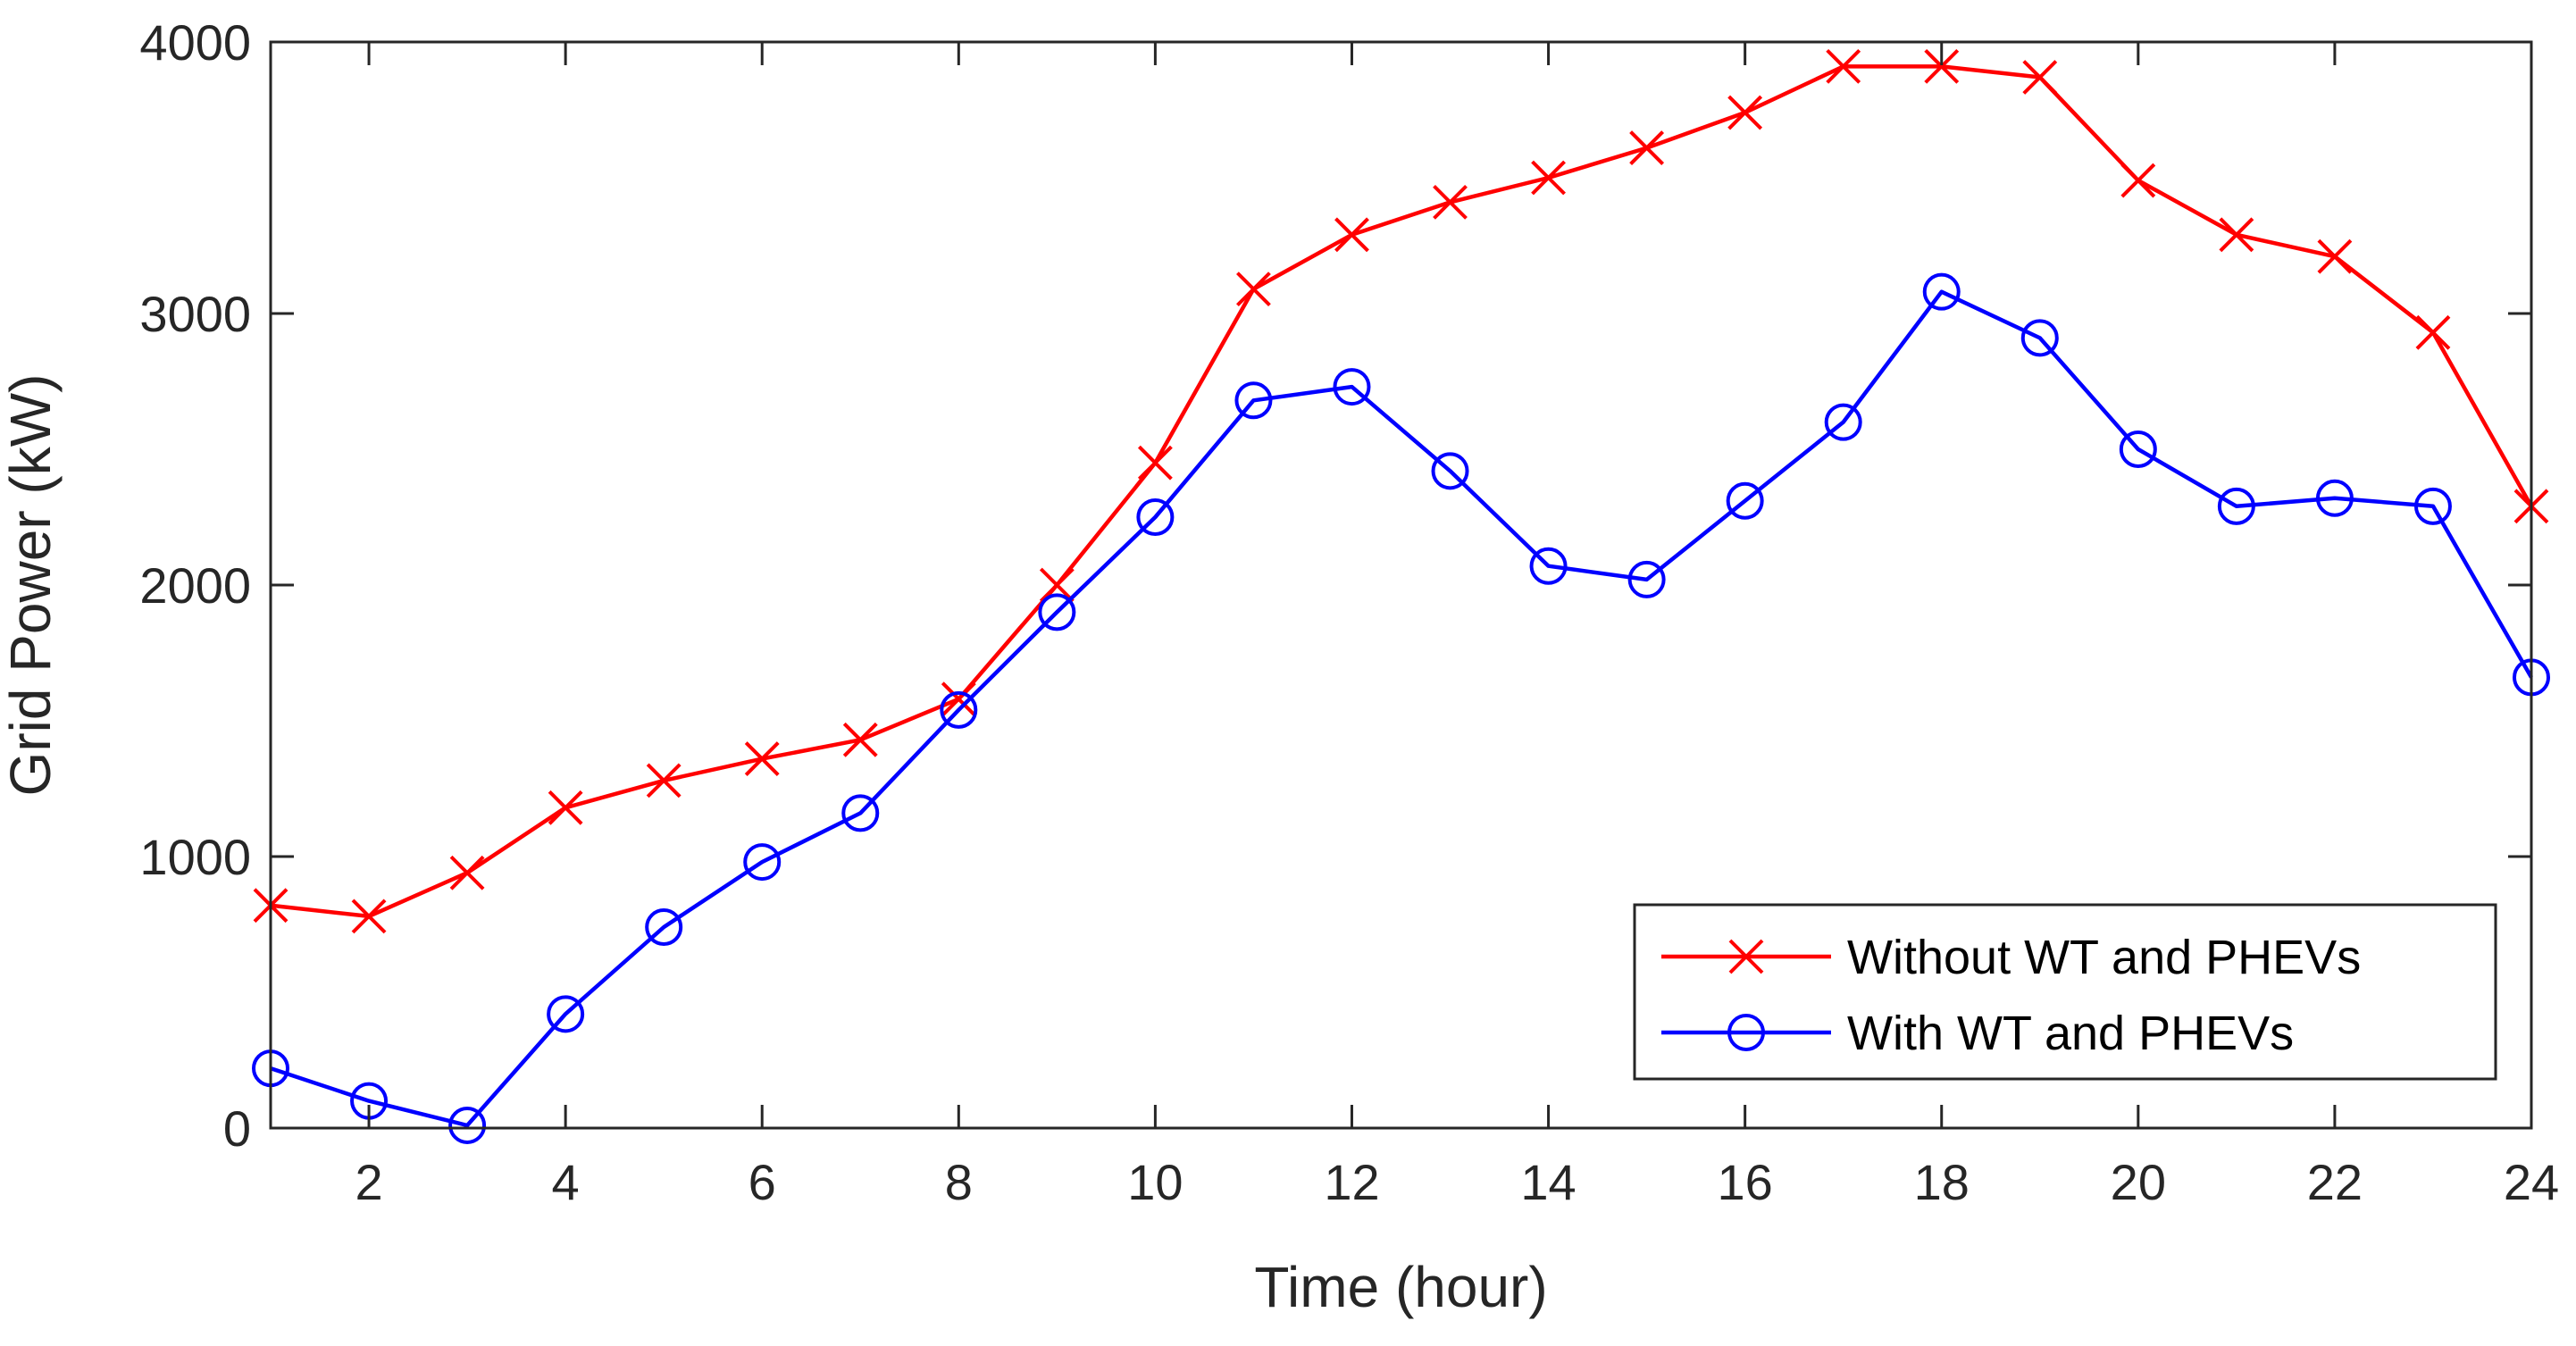 The image size is (2576, 1346). What do you see at coordinates (2139, 1182) in the screenshot?
I see `x-tick-label-20: 20` at bounding box center [2139, 1182].